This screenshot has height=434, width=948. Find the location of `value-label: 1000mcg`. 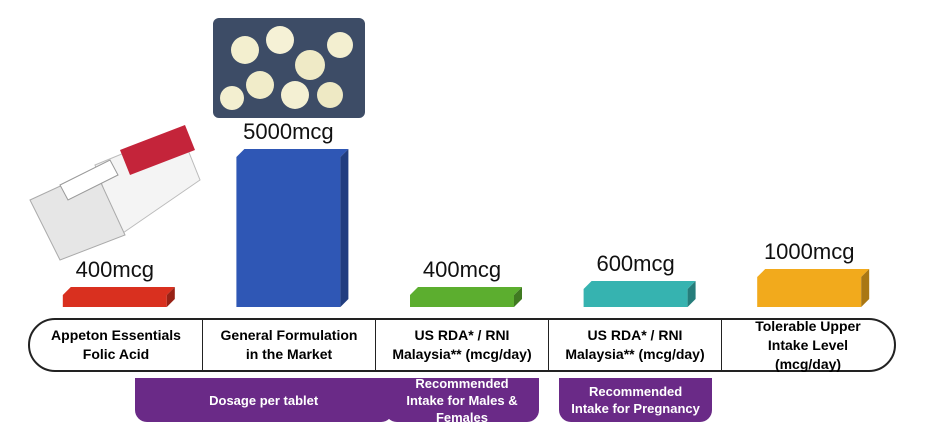

value-label: 1000mcg is located at coordinates (809, 251).